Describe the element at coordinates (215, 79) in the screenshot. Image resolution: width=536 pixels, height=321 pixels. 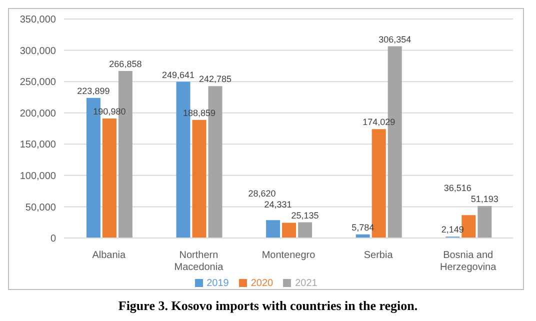
I see `data-label: 242,785` at that location.